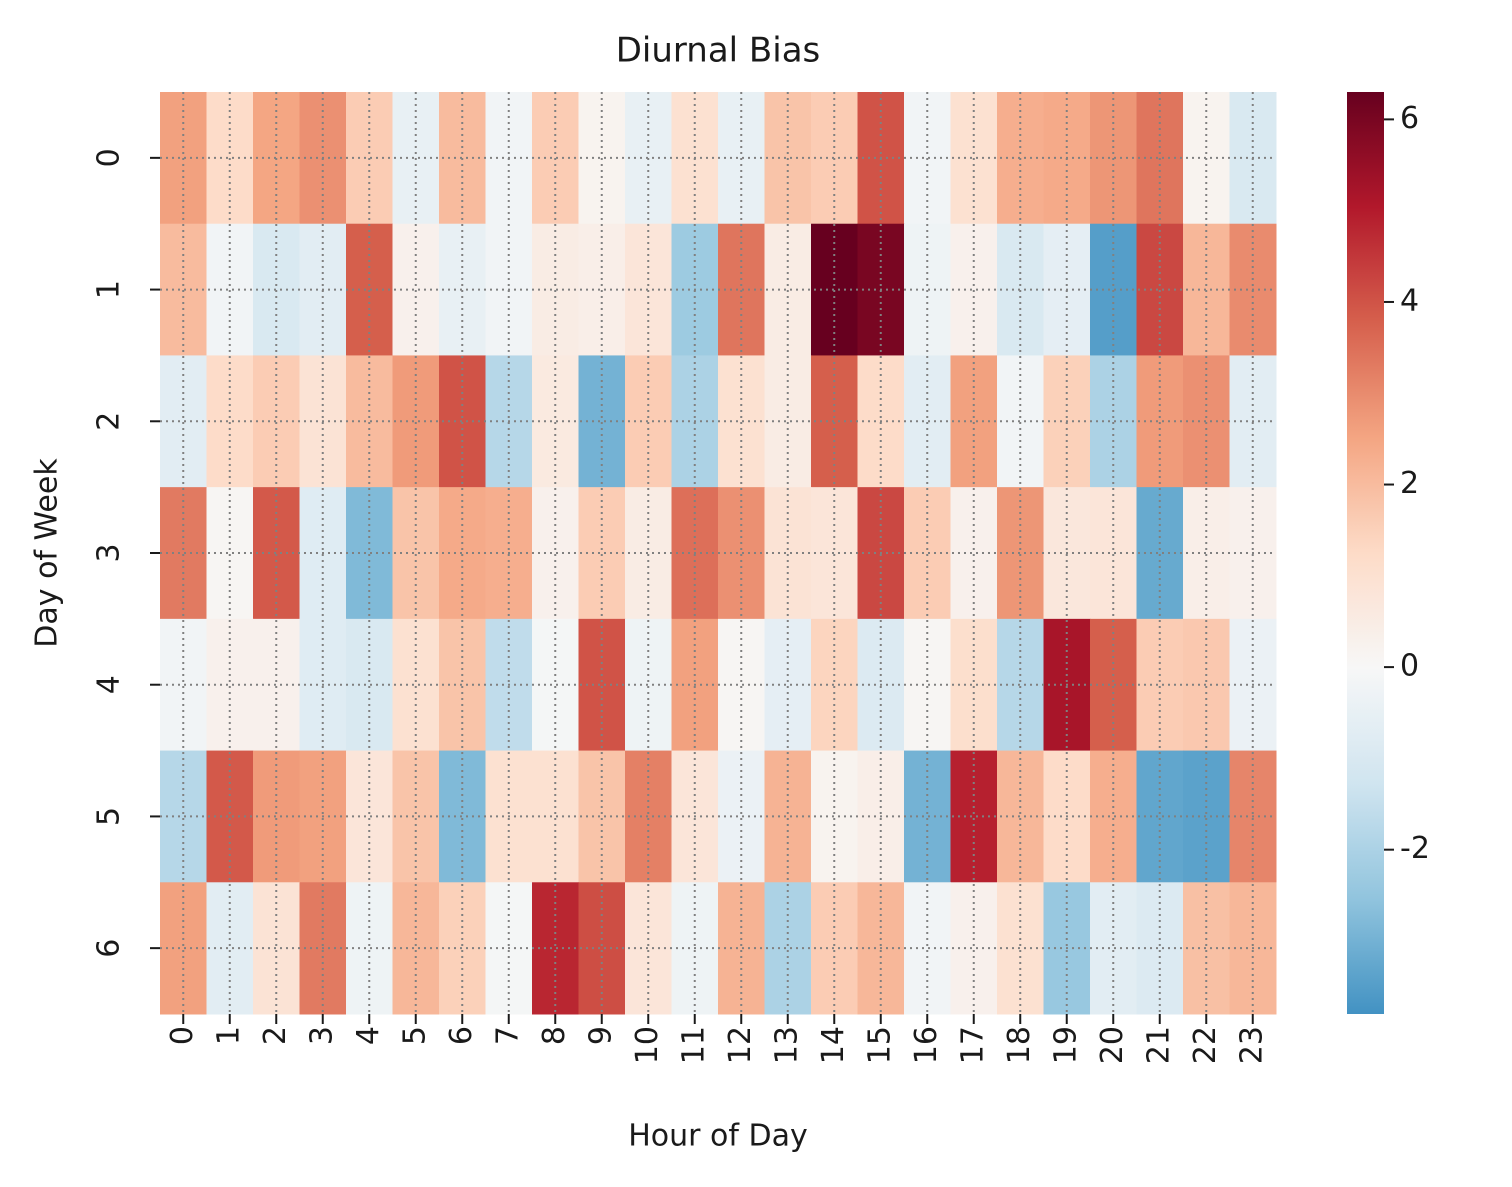 This screenshot has width=1512, height=1187. I want to click on x-tick-label: 21, so click(1158, 1045).